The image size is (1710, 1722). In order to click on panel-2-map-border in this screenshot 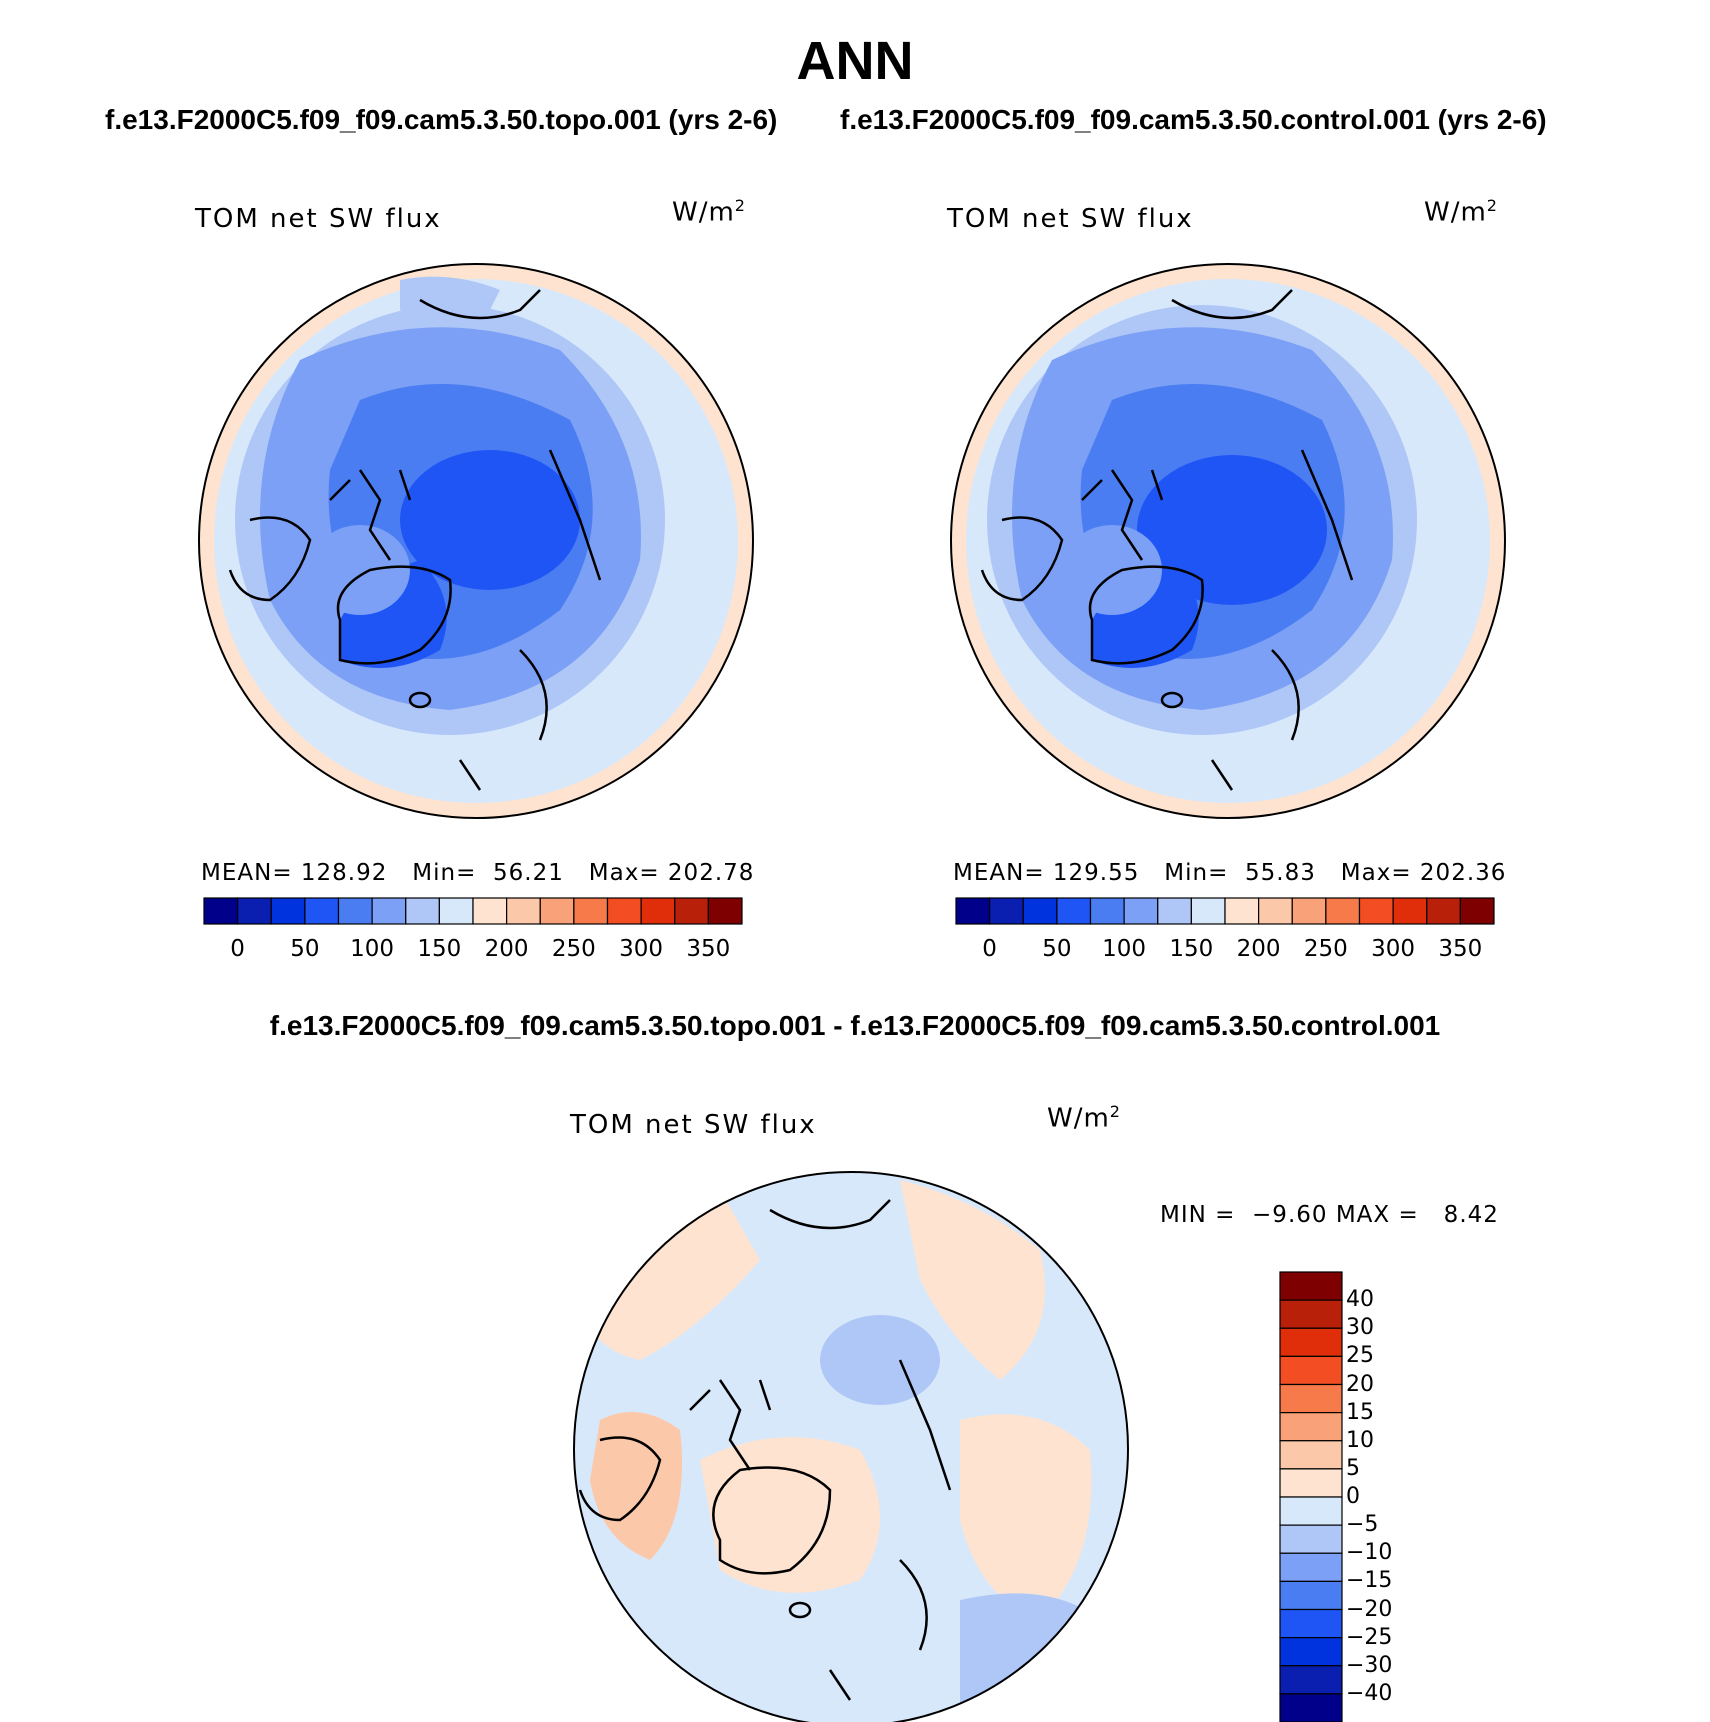, I will do `click(1228, 541)`.